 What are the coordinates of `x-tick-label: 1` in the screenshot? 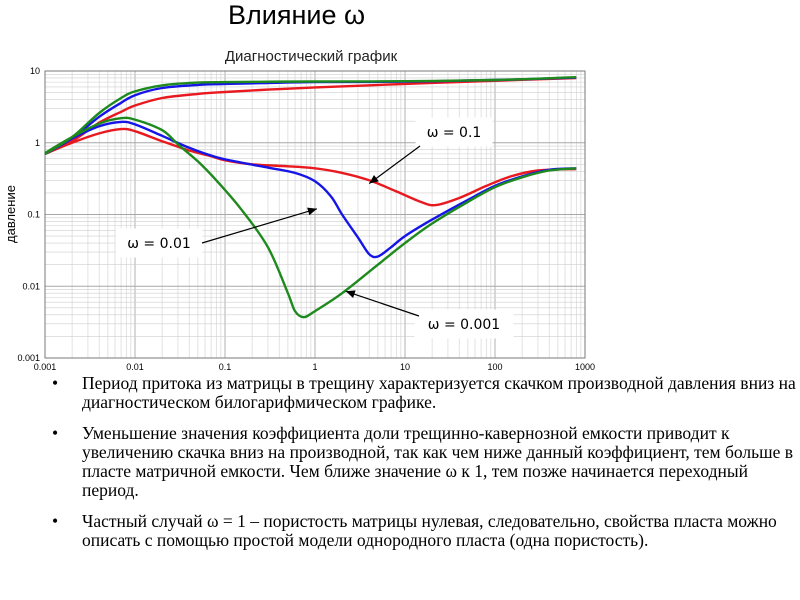 It's located at (314, 367).